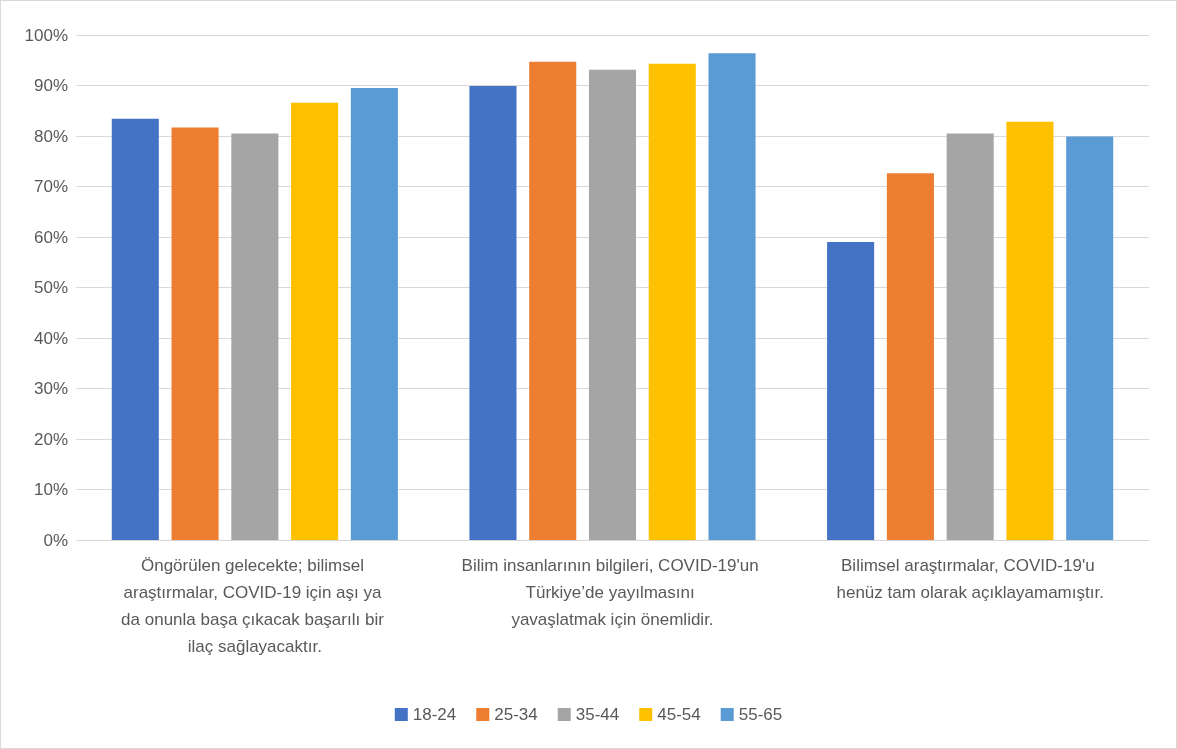  What do you see at coordinates (50, 287) in the screenshot?
I see `y-tick-label: 50%` at bounding box center [50, 287].